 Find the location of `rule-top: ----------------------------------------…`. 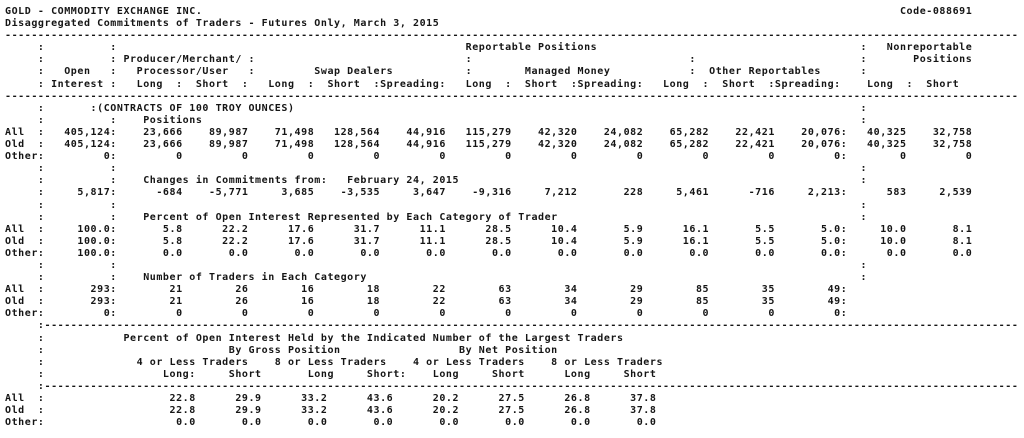

rule-top: ----------------------------------------… is located at coordinates (512, 36).